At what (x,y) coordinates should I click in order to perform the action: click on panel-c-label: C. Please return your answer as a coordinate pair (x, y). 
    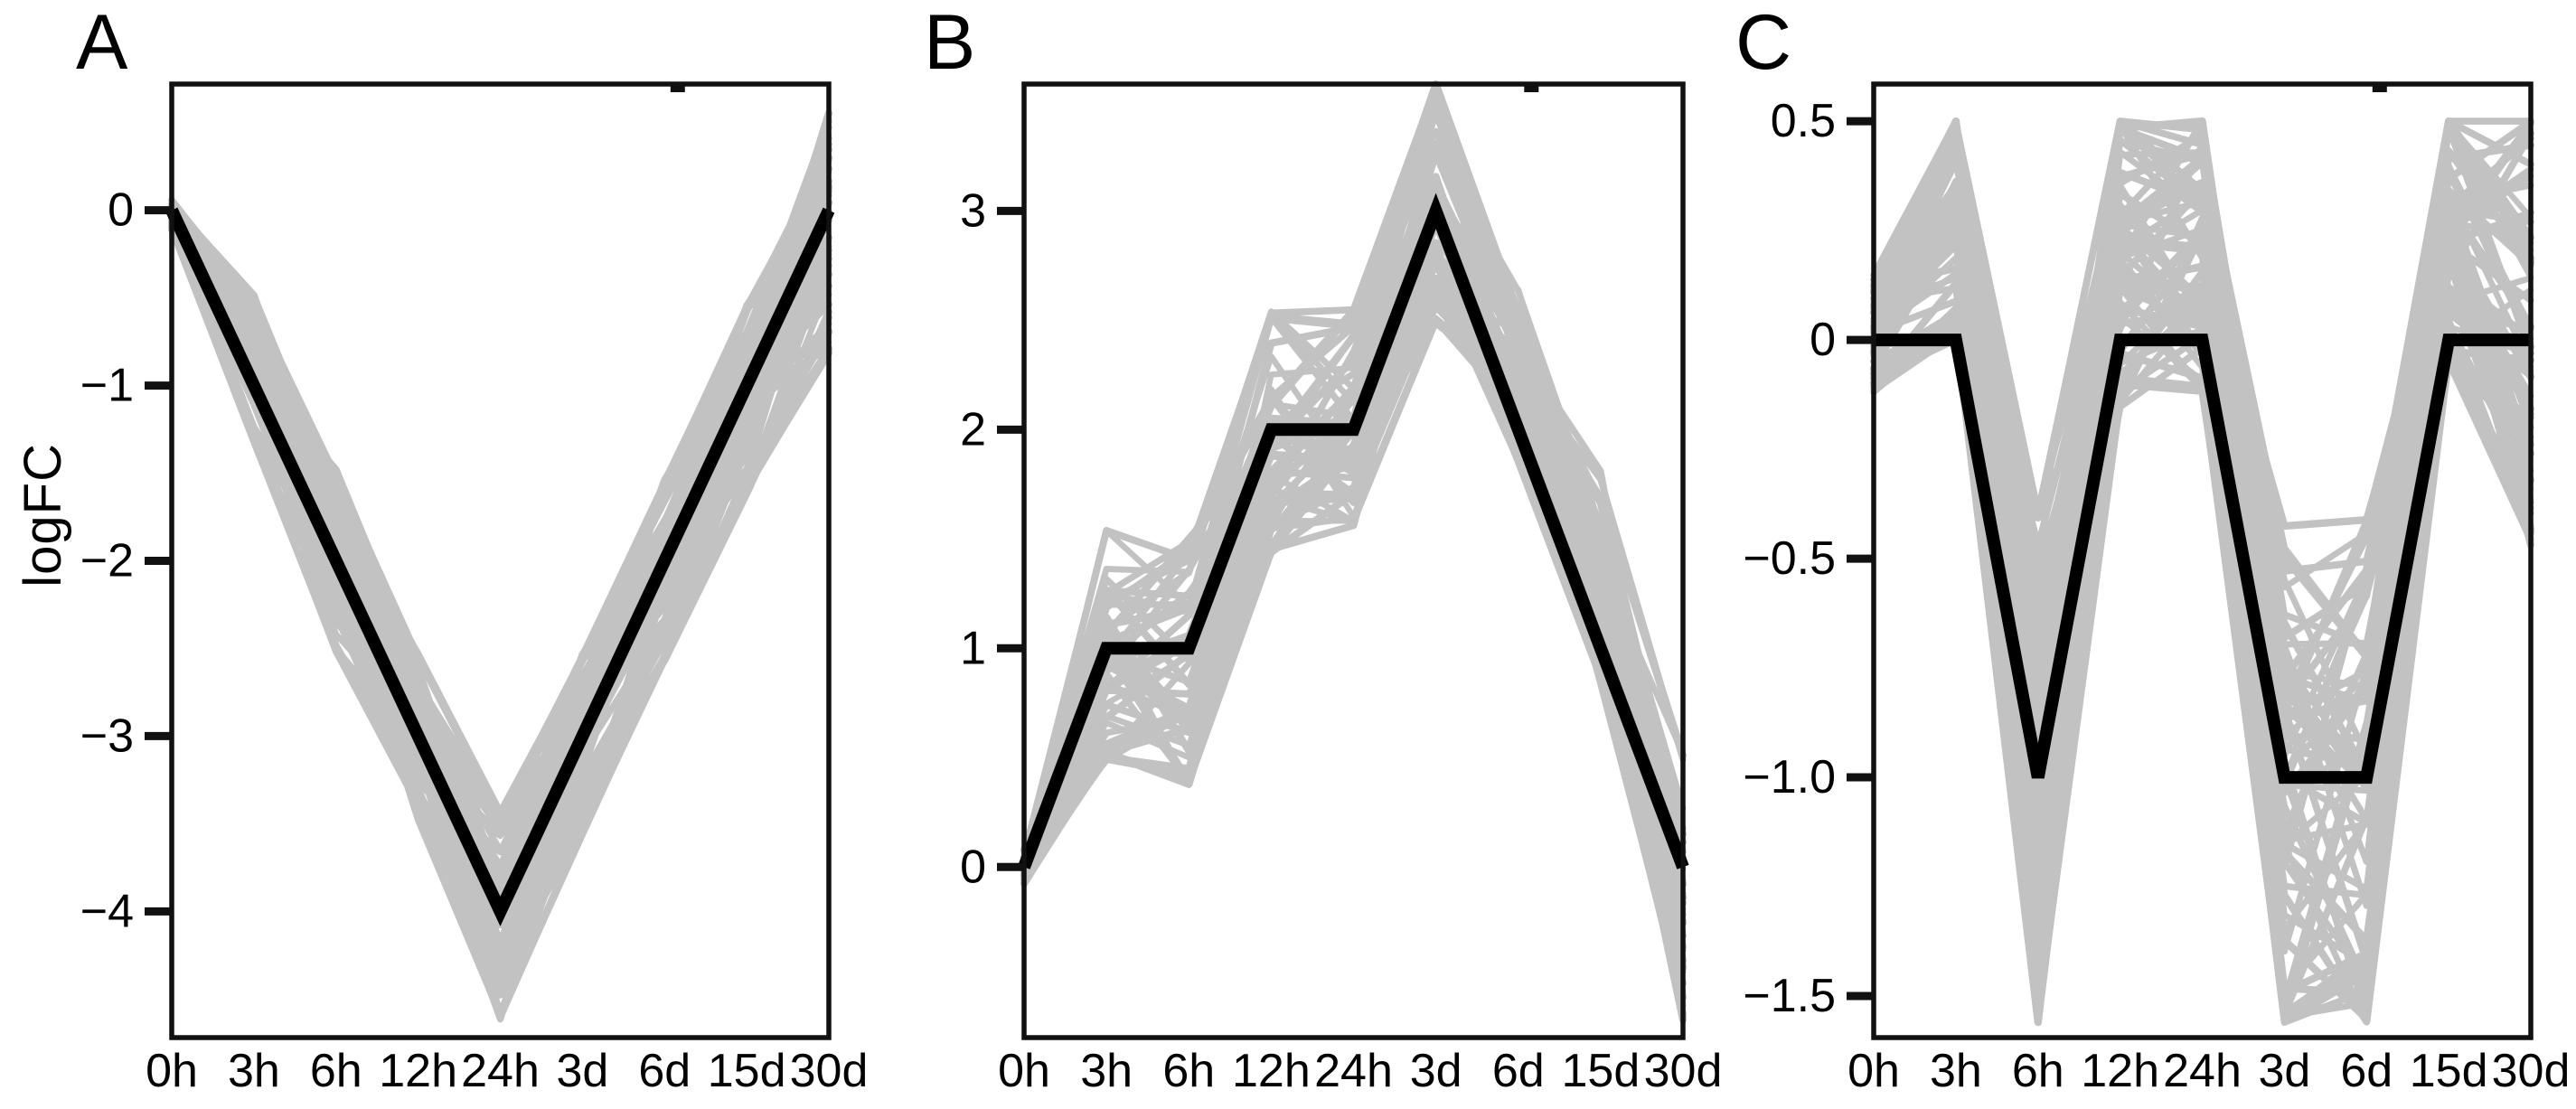
    Looking at the image, I should click on (1764, 43).